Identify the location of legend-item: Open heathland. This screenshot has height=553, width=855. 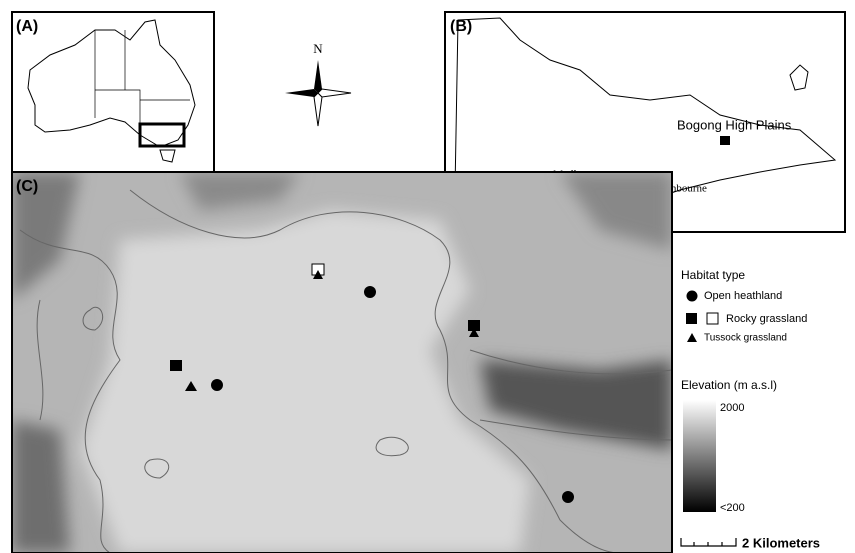
(743, 296).